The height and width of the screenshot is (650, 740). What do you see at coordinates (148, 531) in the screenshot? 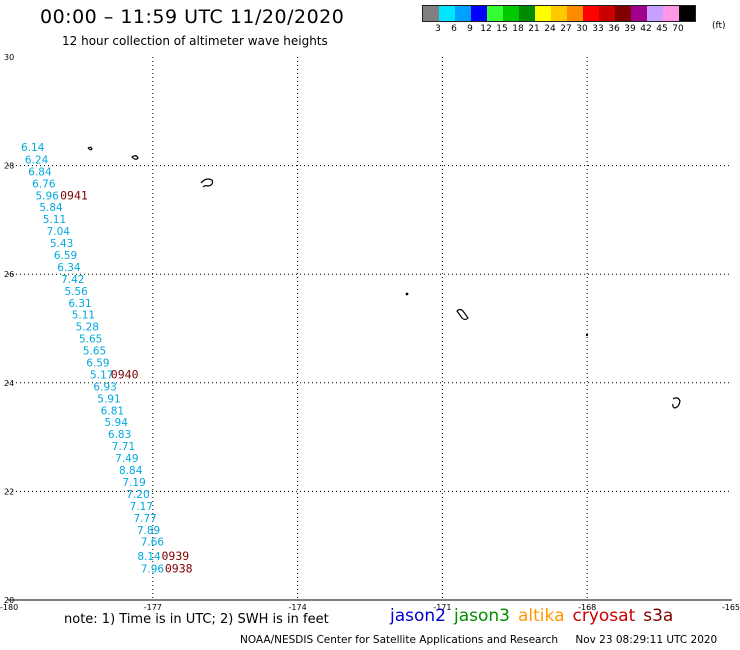
I see `wave-height-value: 7.89` at bounding box center [148, 531].